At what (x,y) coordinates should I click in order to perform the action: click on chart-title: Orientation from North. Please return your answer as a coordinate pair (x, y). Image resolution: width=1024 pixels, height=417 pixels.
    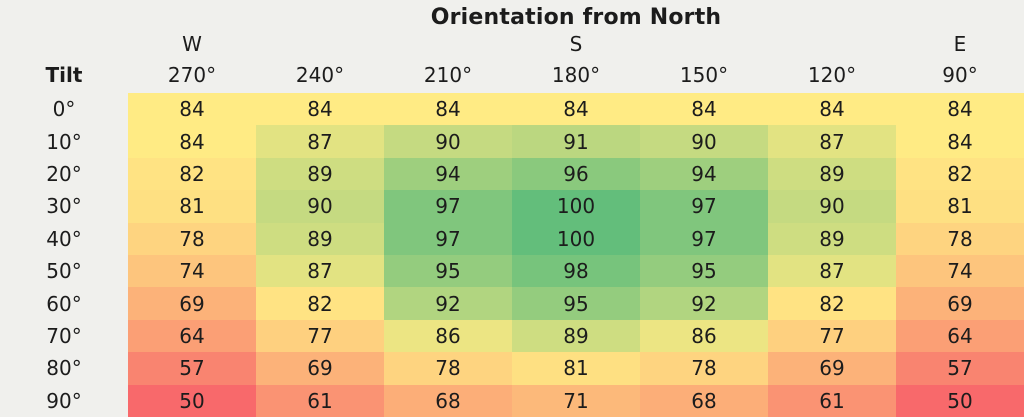
    Looking at the image, I should click on (576, 17).